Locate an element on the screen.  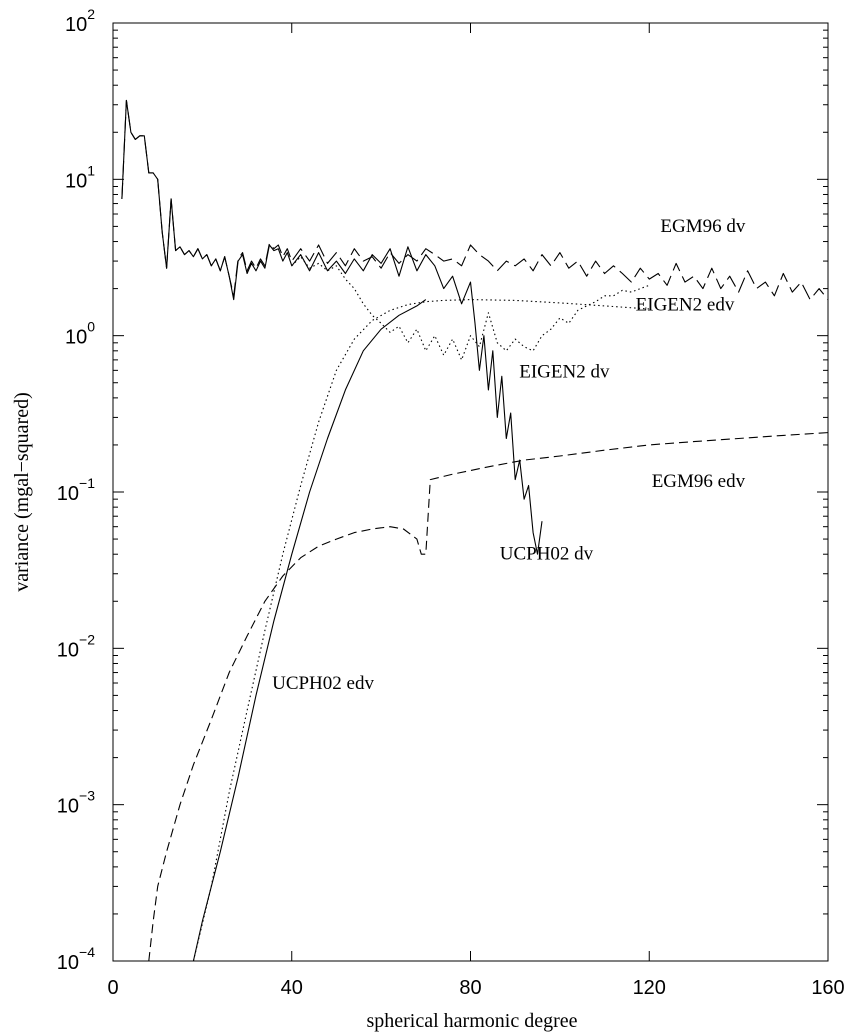
series-line-eigen2-dv is located at coordinates (470, 308).